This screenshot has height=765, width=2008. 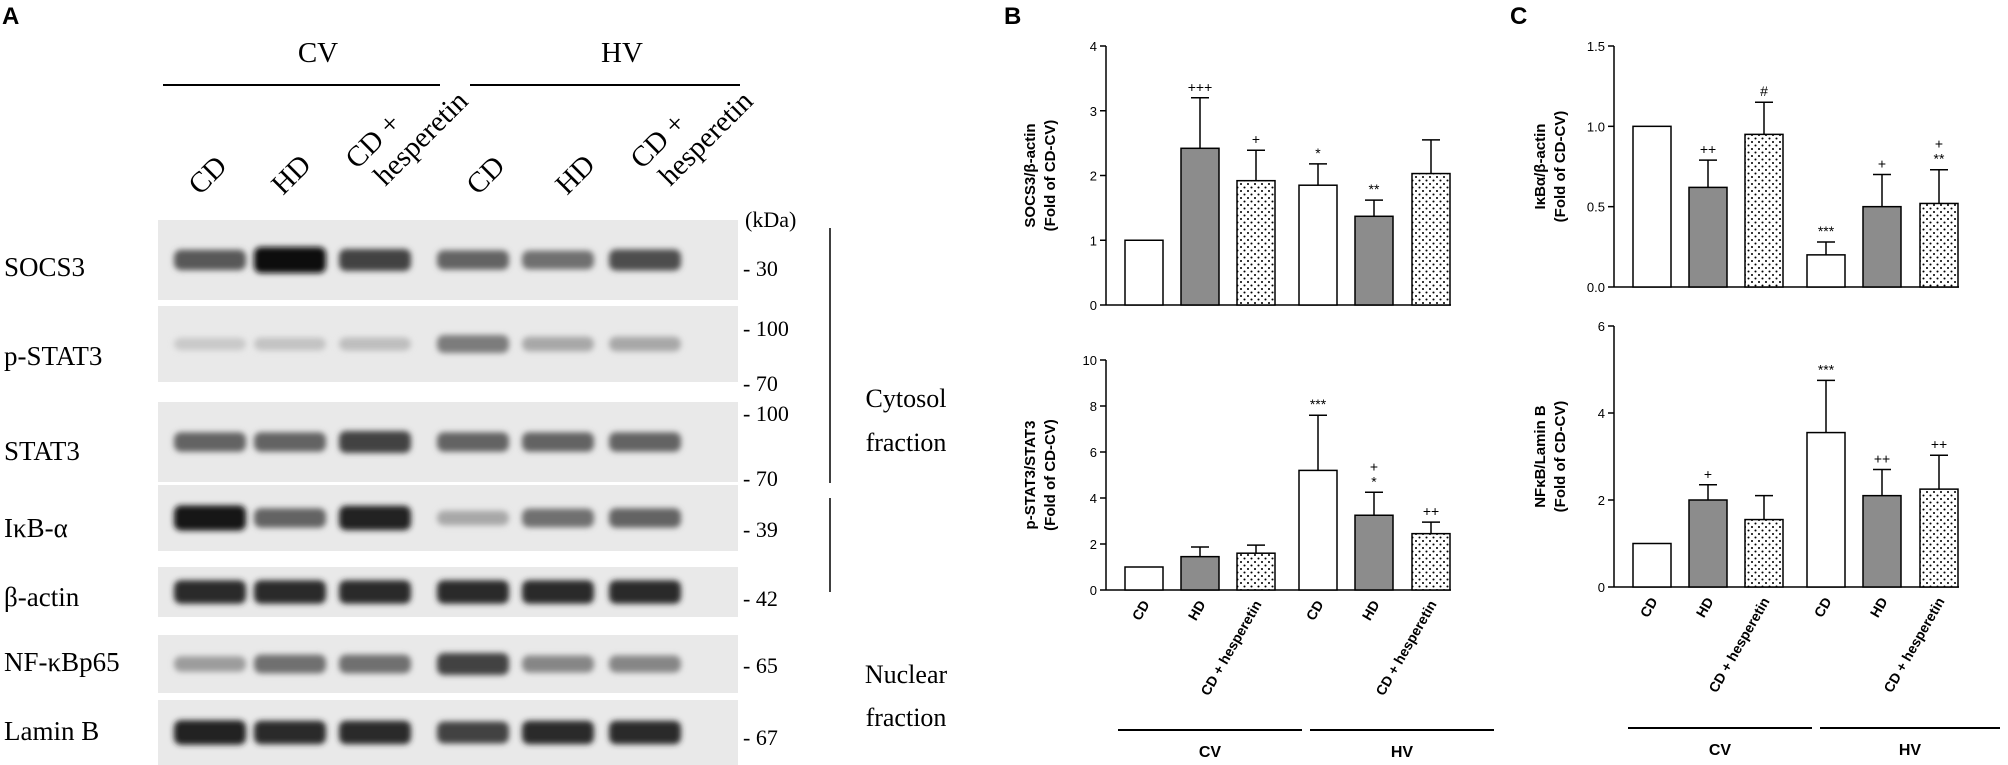 I want to click on lane-label-4: HD, so click(x=575, y=175).